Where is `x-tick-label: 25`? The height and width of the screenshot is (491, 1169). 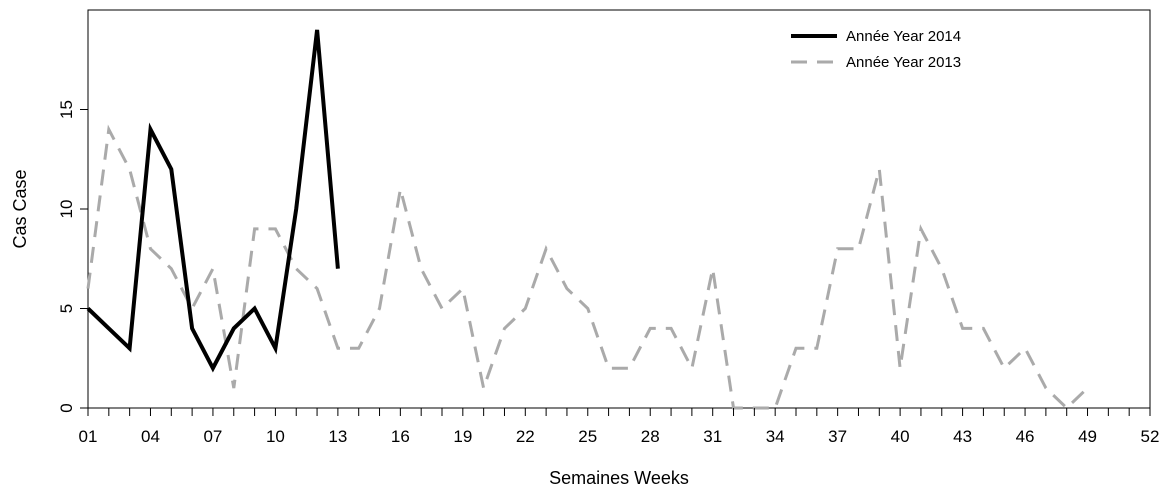
x-tick-label: 25 is located at coordinates (587, 436).